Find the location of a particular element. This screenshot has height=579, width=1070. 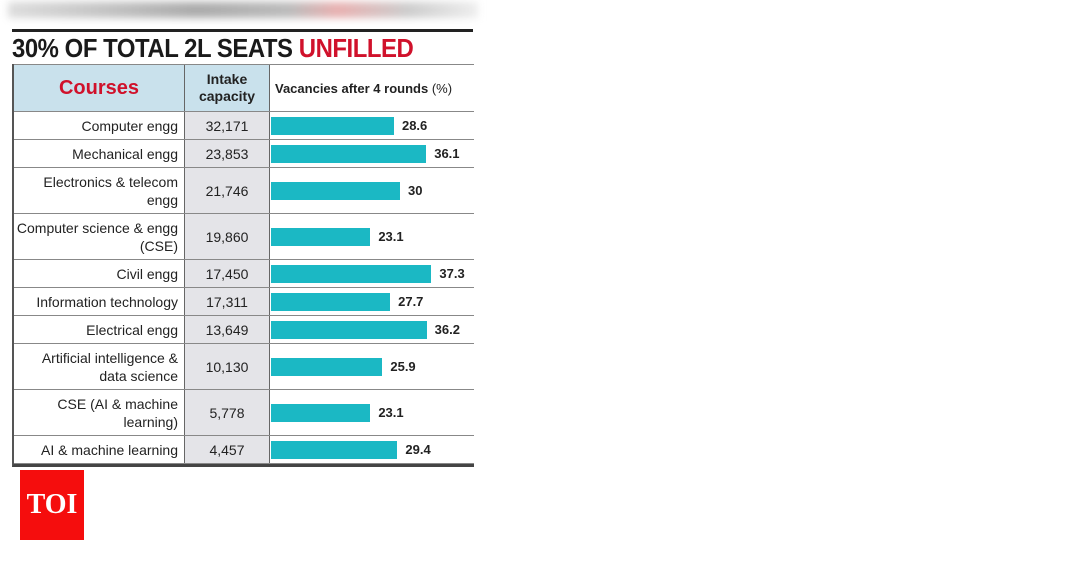

table-row: Electronics & telecom engg 21,746 30 is located at coordinates (244, 191).